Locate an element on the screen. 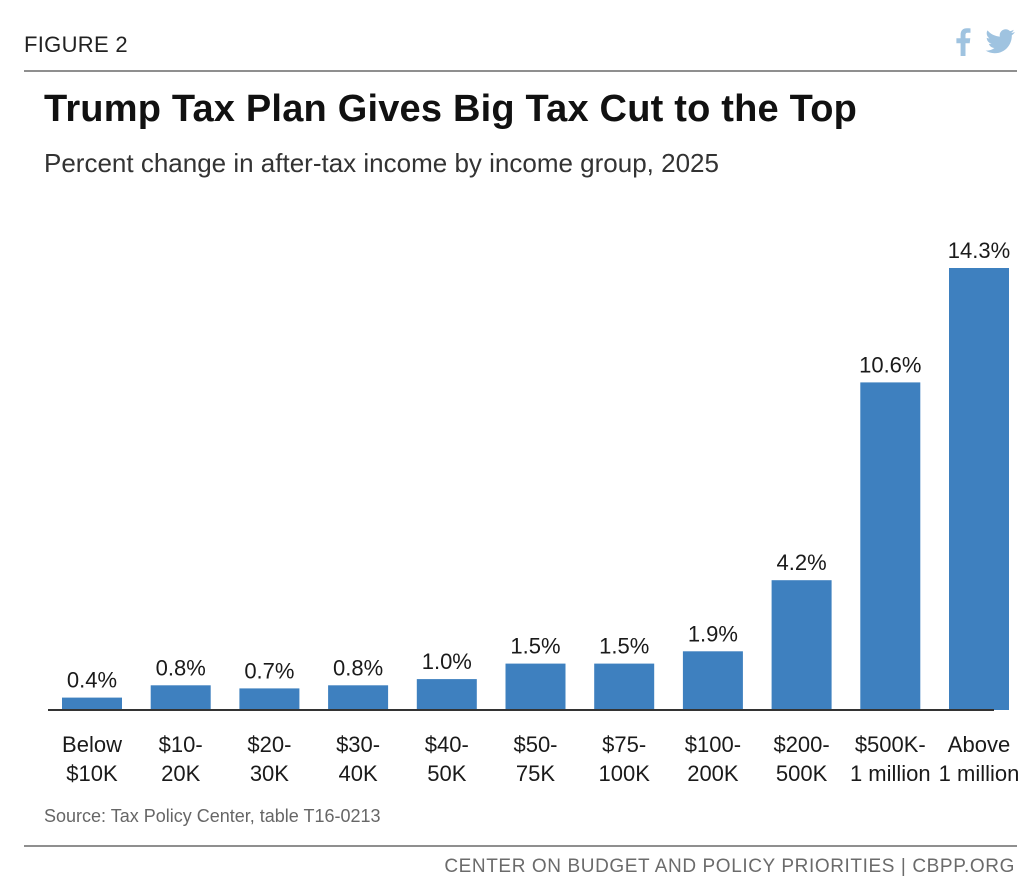 The height and width of the screenshot is (894, 1035). data-label-8: 4.2% is located at coordinates (802, 562).